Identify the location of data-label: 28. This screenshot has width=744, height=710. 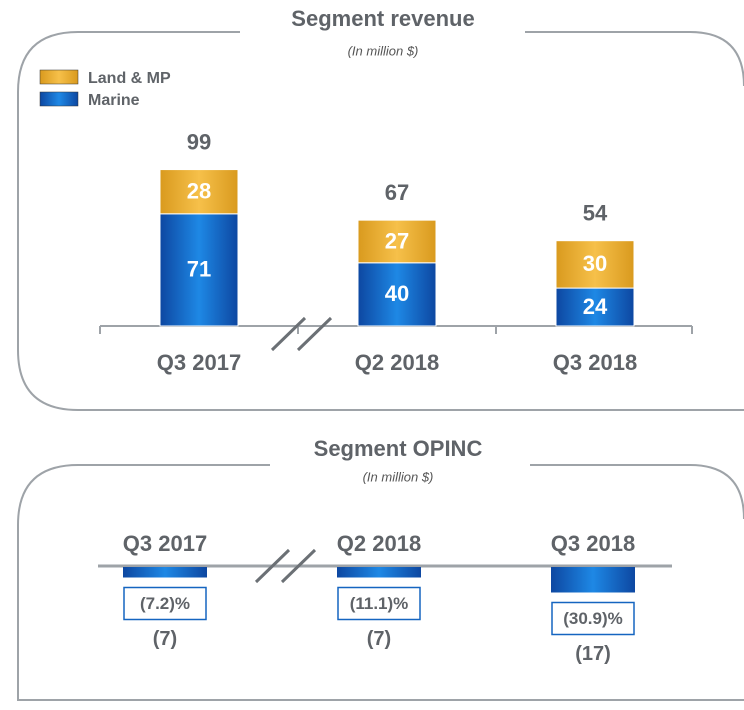
(199, 191).